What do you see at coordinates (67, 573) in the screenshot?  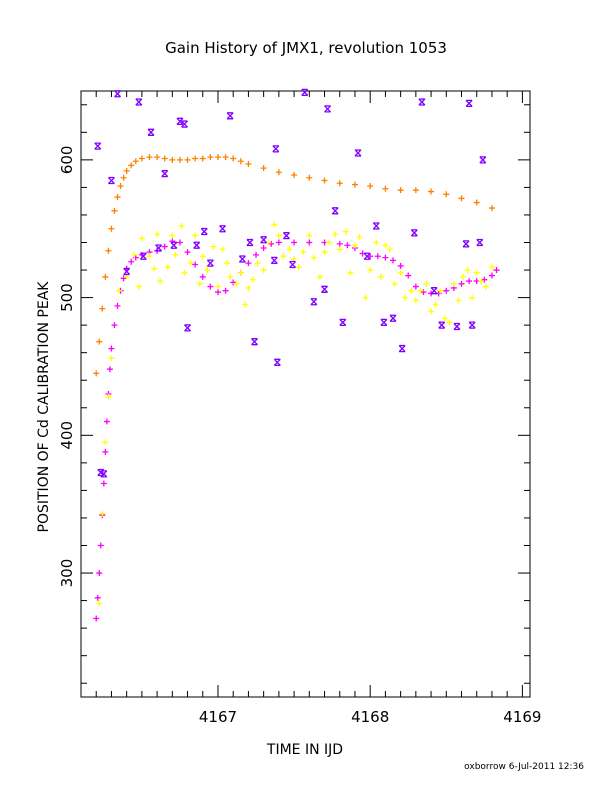 I see `y-tick-label: 300` at bounding box center [67, 573].